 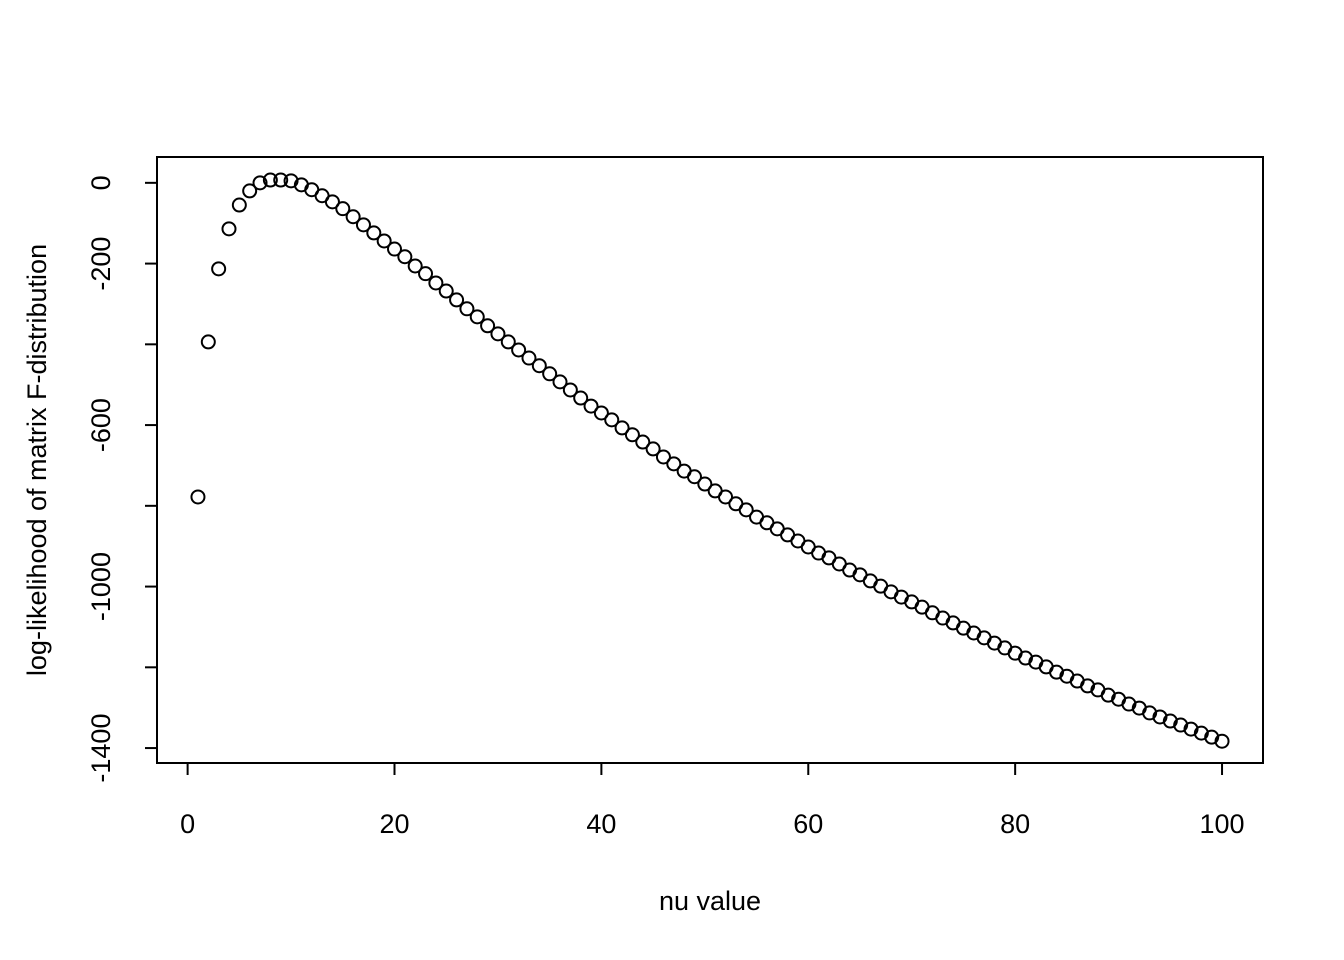 I want to click on x-tick-label: 40, so click(x=601, y=824).